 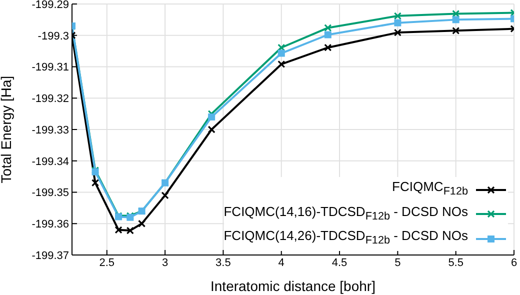 I want to click on x-tick-label: 5.5, so click(x=456, y=262).